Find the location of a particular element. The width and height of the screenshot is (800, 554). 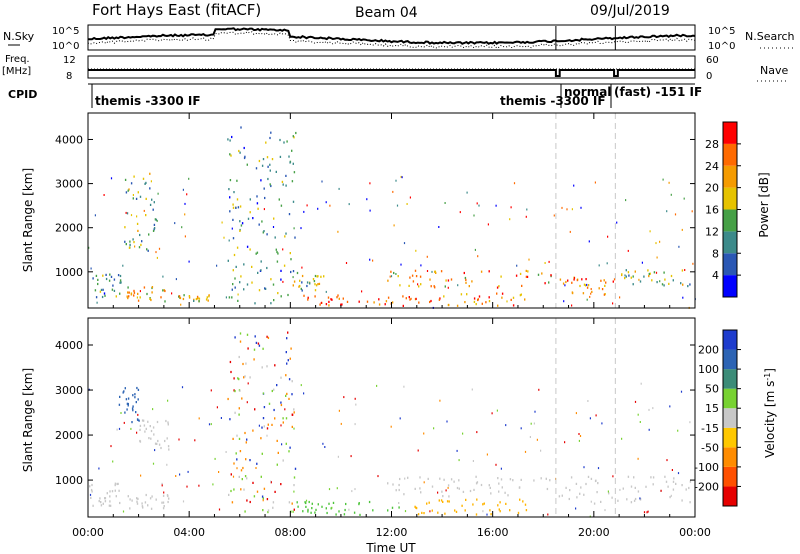

freq-tick-top: 12 is located at coordinates (69, 60).